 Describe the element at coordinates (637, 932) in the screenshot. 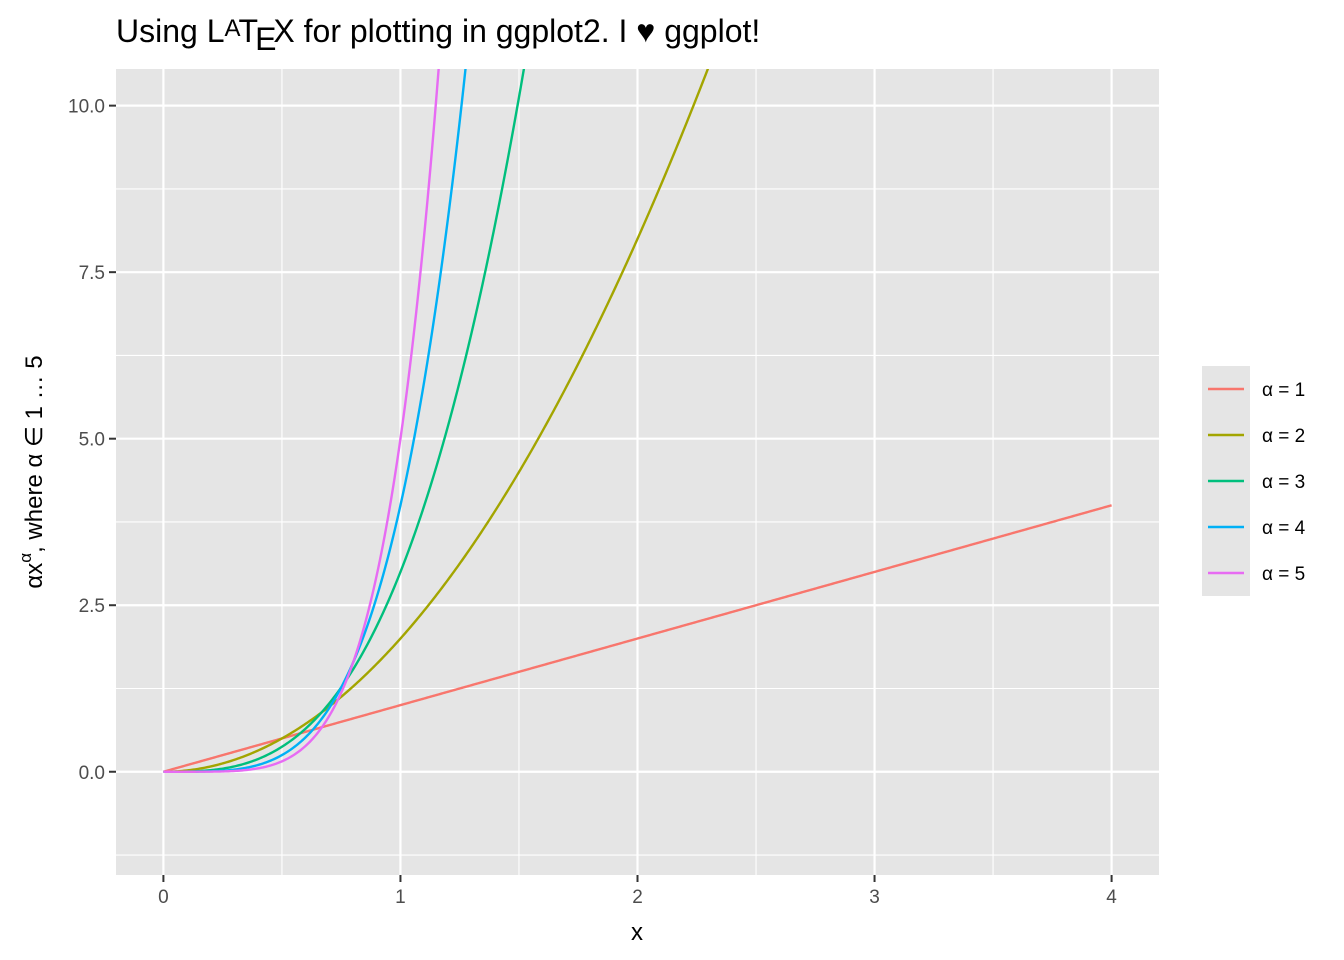

I see `x-axis-title: x` at that location.